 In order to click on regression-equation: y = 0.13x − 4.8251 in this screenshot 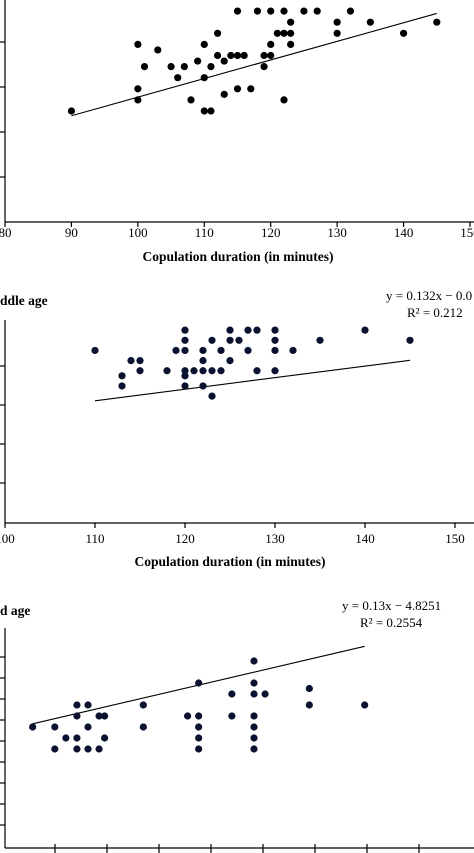, I will do `click(391, 605)`.